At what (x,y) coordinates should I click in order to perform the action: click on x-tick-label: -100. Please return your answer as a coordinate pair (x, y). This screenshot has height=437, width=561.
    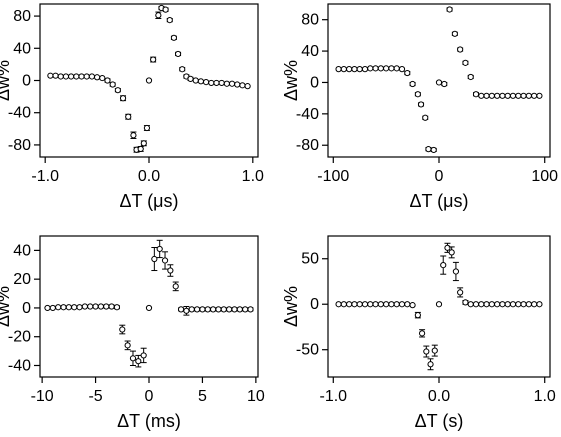
    Looking at the image, I should click on (333, 176).